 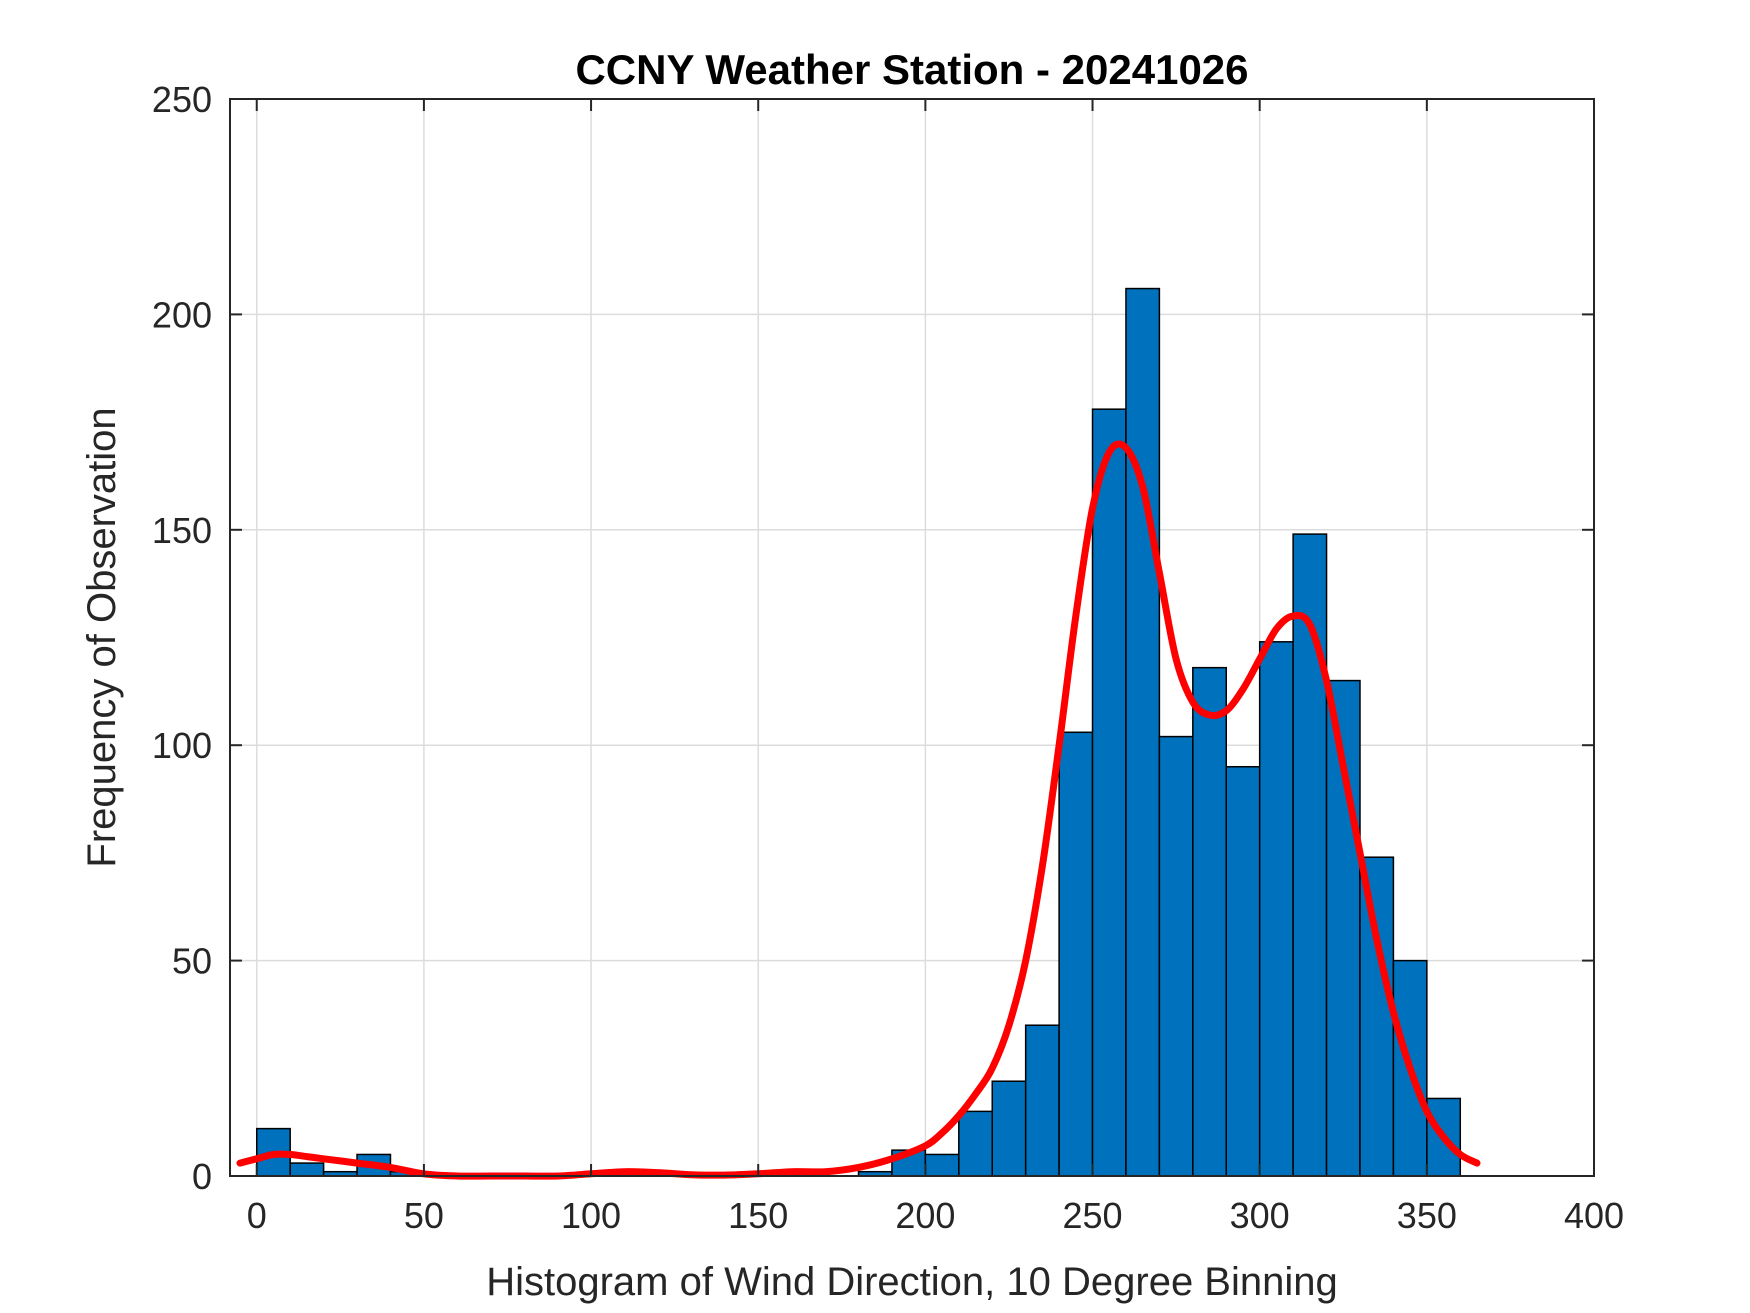 I want to click on y-axis-label: Frequency of Observation, so click(x=102, y=637).